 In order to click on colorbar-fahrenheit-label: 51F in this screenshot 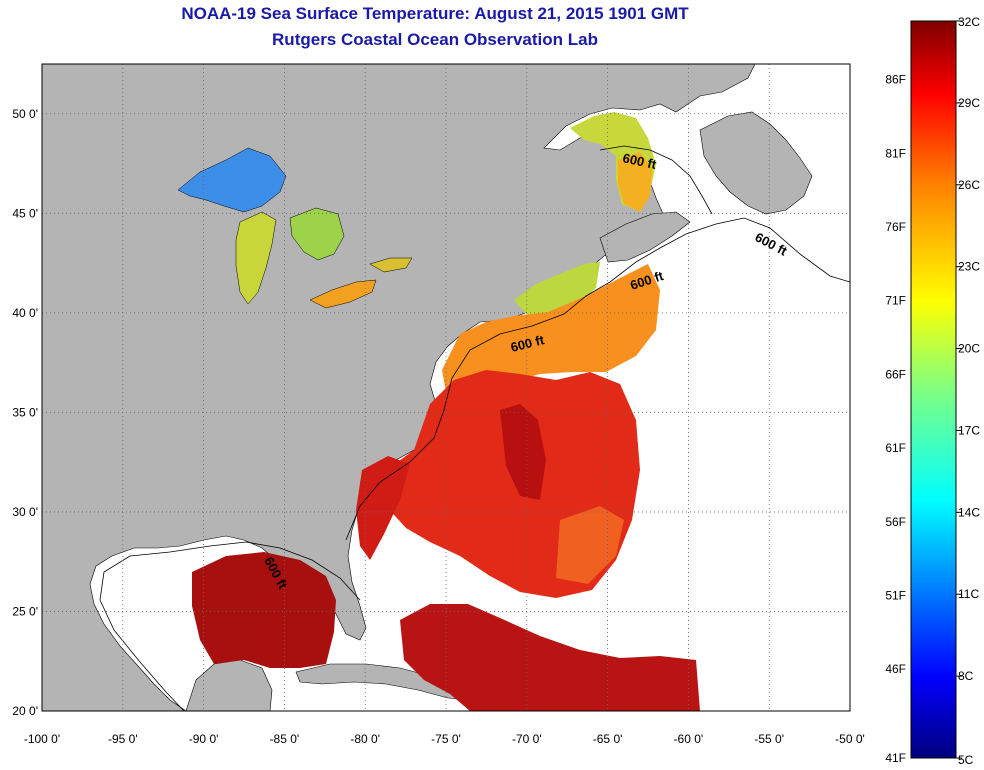, I will do `click(895, 596)`.